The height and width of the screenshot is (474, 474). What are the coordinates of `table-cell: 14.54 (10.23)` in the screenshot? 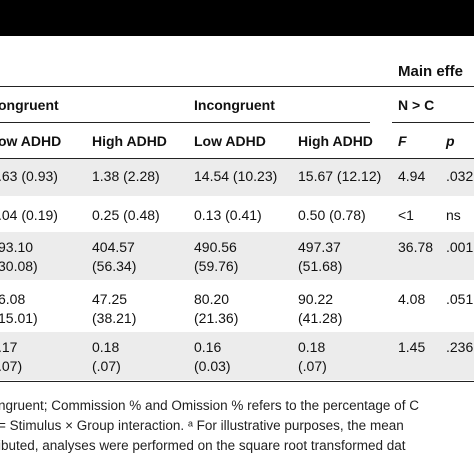 It's located at (236, 176).